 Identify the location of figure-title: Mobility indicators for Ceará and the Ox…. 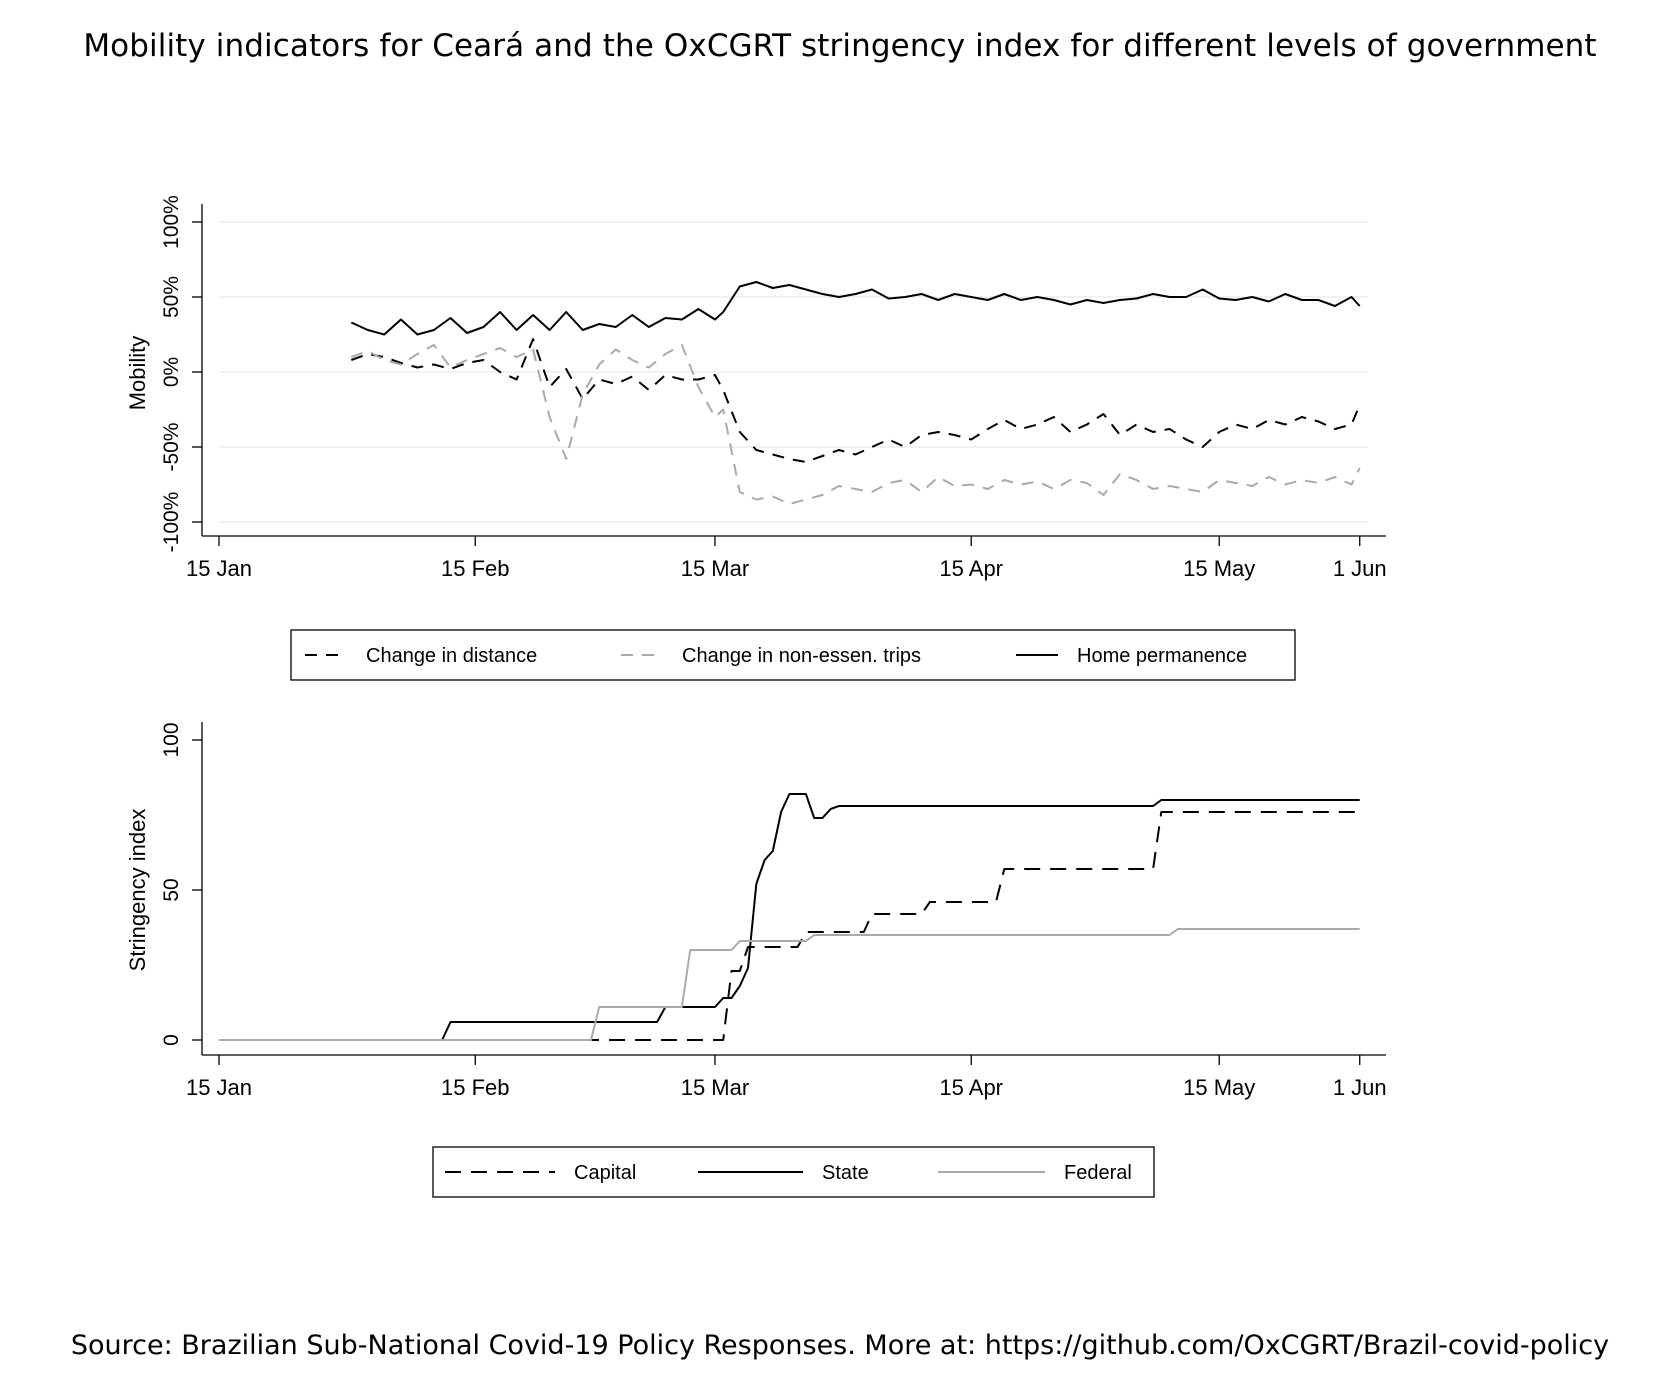
(840, 46).